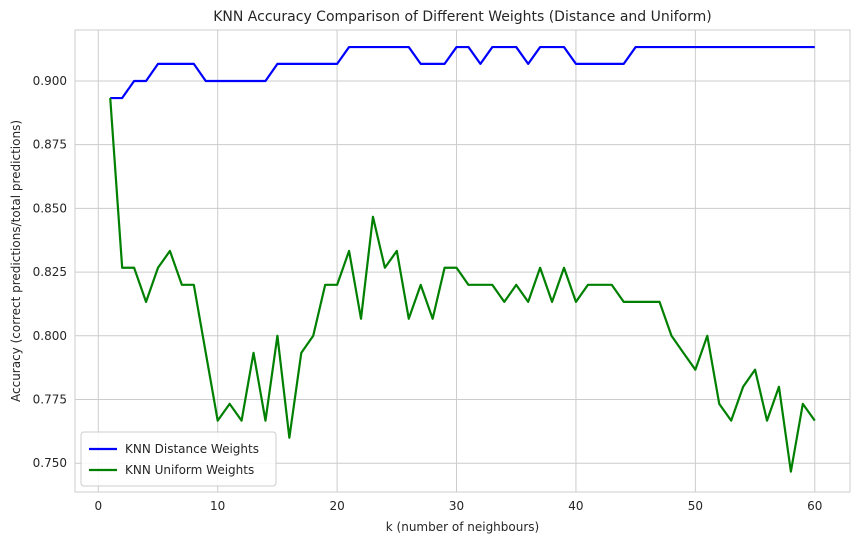  What do you see at coordinates (462, 527) in the screenshot?
I see `x-axis-label: k (number of neighbours)` at bounding box center [462, 527].